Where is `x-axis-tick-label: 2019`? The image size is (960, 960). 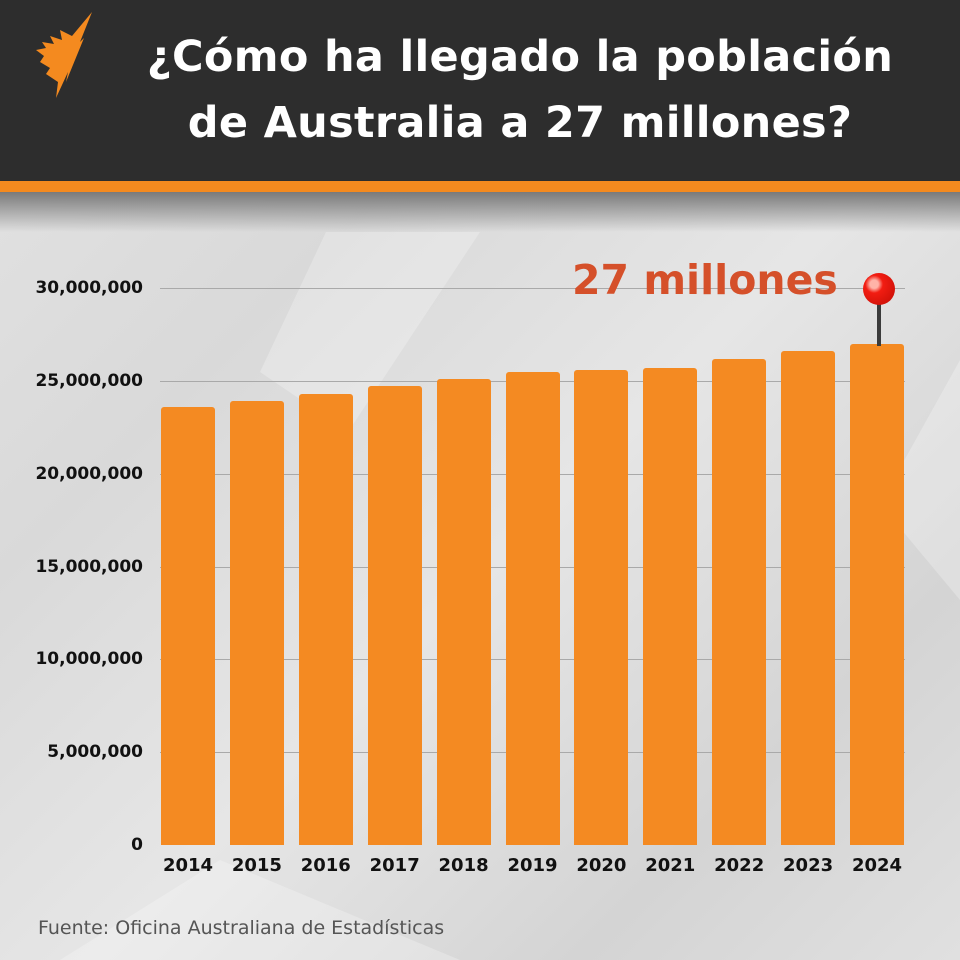
x-axis-tick-label: 2019 is located at coordinates (532, 865).